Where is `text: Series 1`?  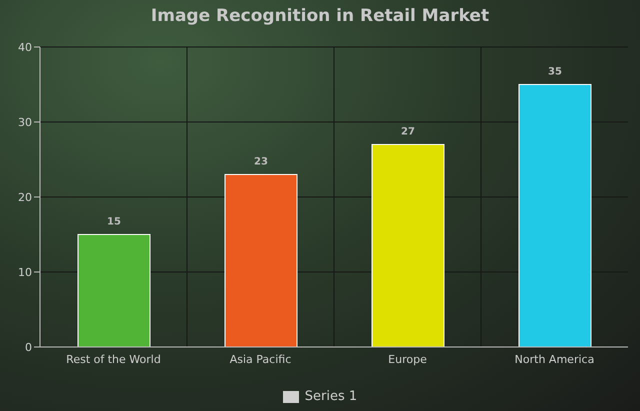
text: Series 1 is located at coordinates (331, 396).